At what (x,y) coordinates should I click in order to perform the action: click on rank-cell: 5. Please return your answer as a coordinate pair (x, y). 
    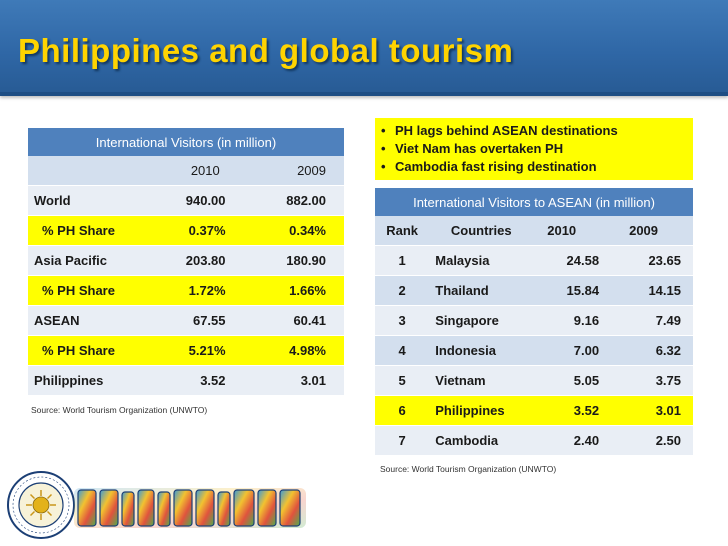
    Looking at the image, I should click on (402, 380).